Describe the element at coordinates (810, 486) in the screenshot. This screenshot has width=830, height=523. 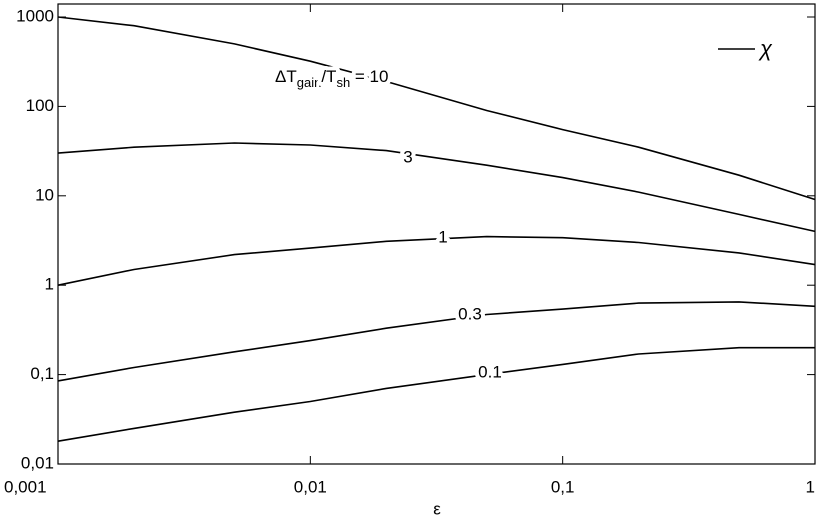
I see `x-tick-label: 1` at that location.